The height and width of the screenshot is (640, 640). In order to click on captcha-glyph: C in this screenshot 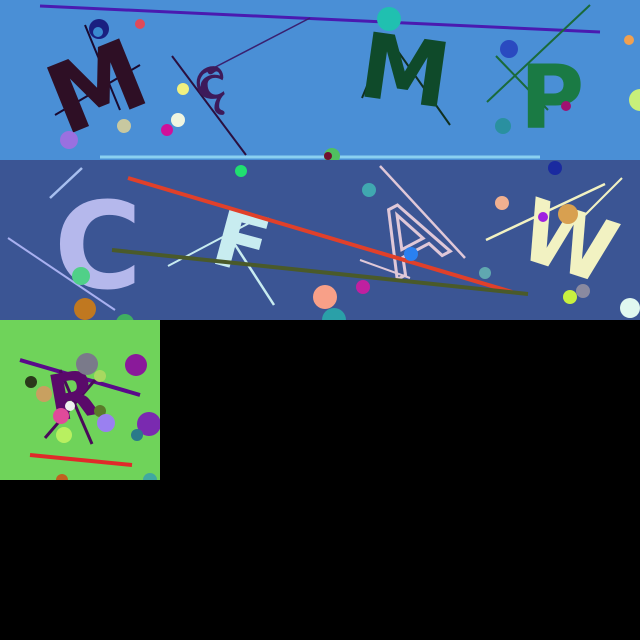, I will do `click(98, 247)`.